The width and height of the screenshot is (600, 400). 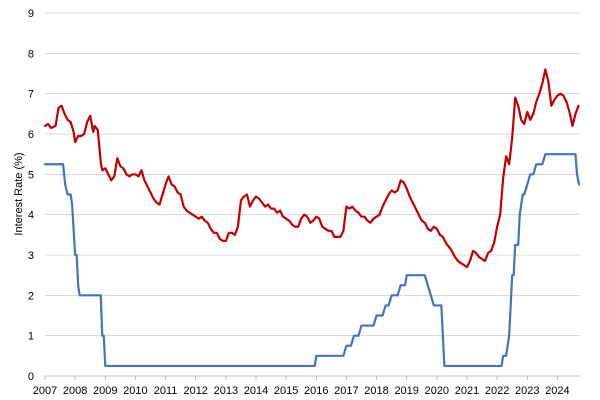 I want to click on y-tick-label: 0, so click(x=31, y=377).